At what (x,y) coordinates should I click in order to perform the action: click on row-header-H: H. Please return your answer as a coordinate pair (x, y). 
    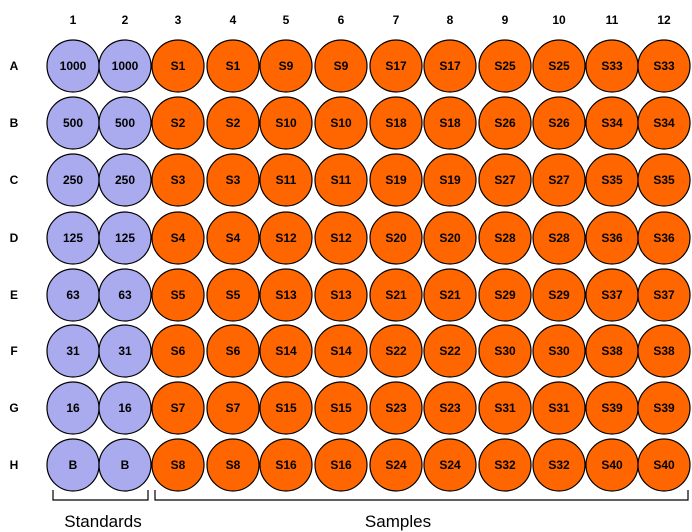
    Looking at the image, I should click on (14, 465).